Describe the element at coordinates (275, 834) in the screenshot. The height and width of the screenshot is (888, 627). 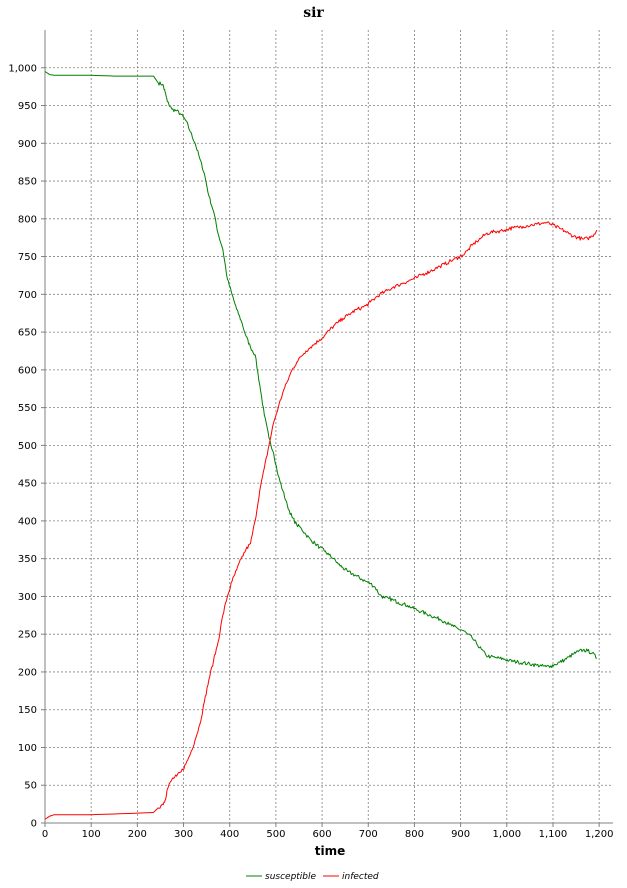
I see `x-tick-label: 500` at that location.